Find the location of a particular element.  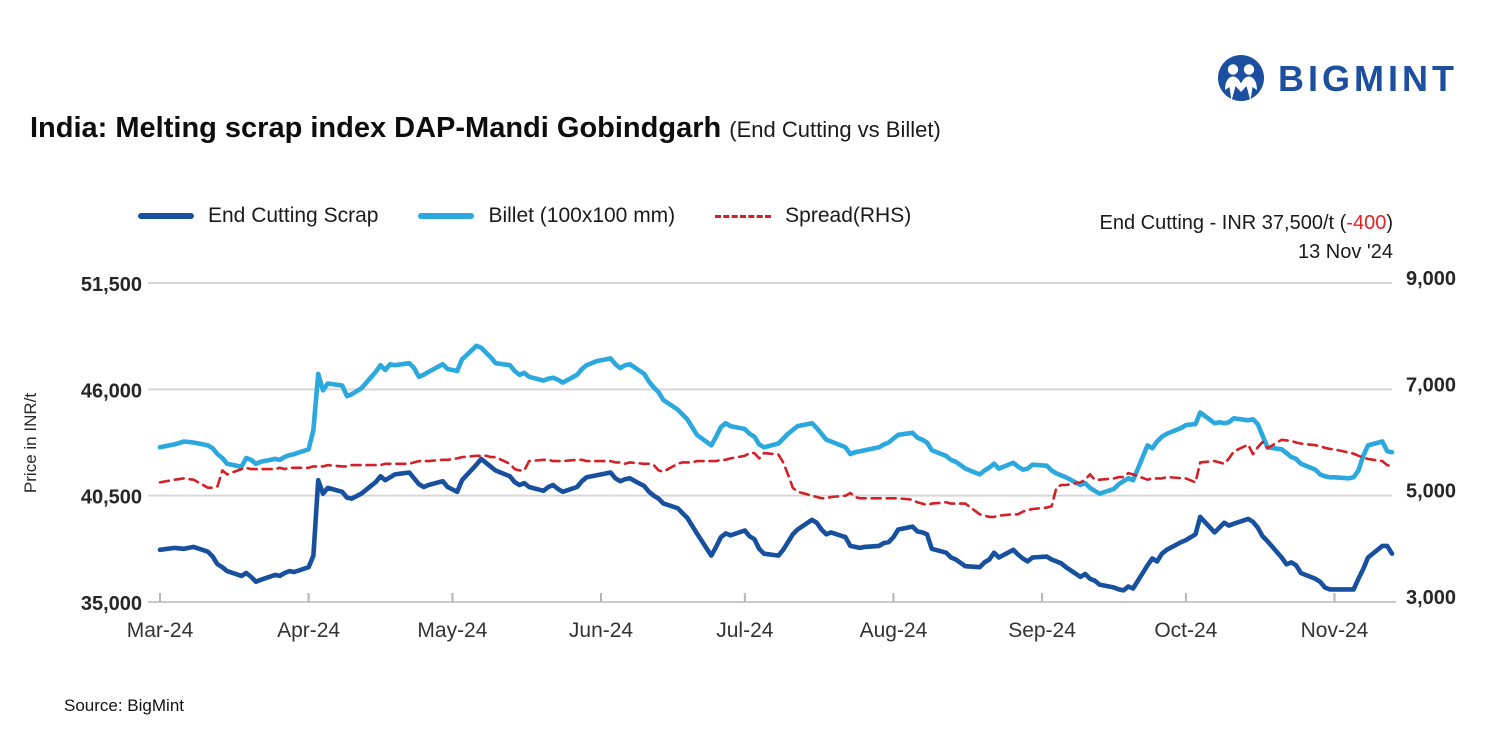

legend-item-2: Spread(RHS) is located at coordinates (813, 216).